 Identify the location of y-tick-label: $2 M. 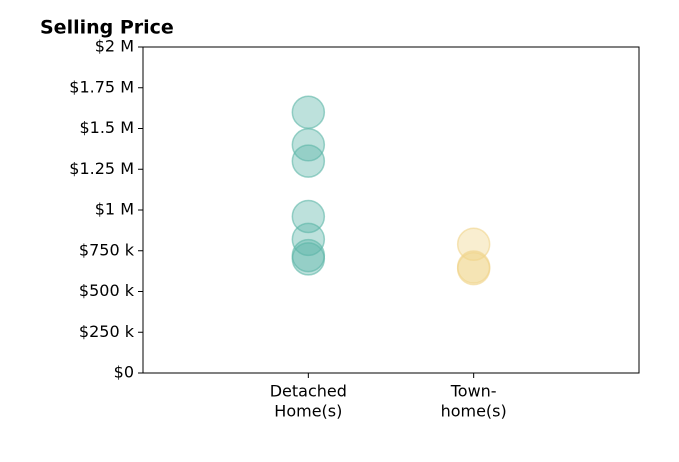
(114, 46).